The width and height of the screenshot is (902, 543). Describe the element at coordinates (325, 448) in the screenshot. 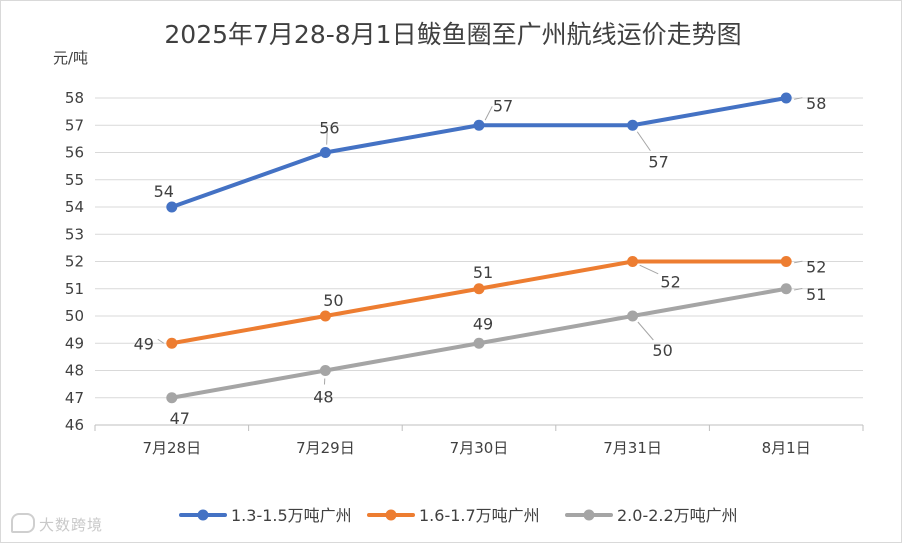

I see `x-tick-label: 7月29日` at that location.